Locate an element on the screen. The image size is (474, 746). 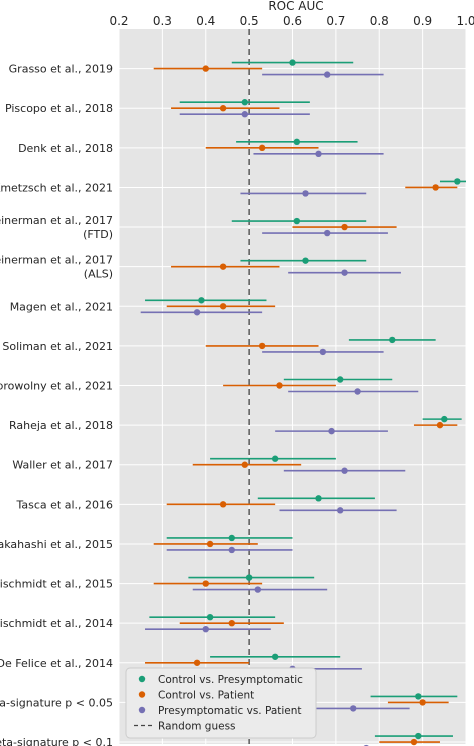
study-label: De Felice et al., 2014 is located at coordinates (56, 663).